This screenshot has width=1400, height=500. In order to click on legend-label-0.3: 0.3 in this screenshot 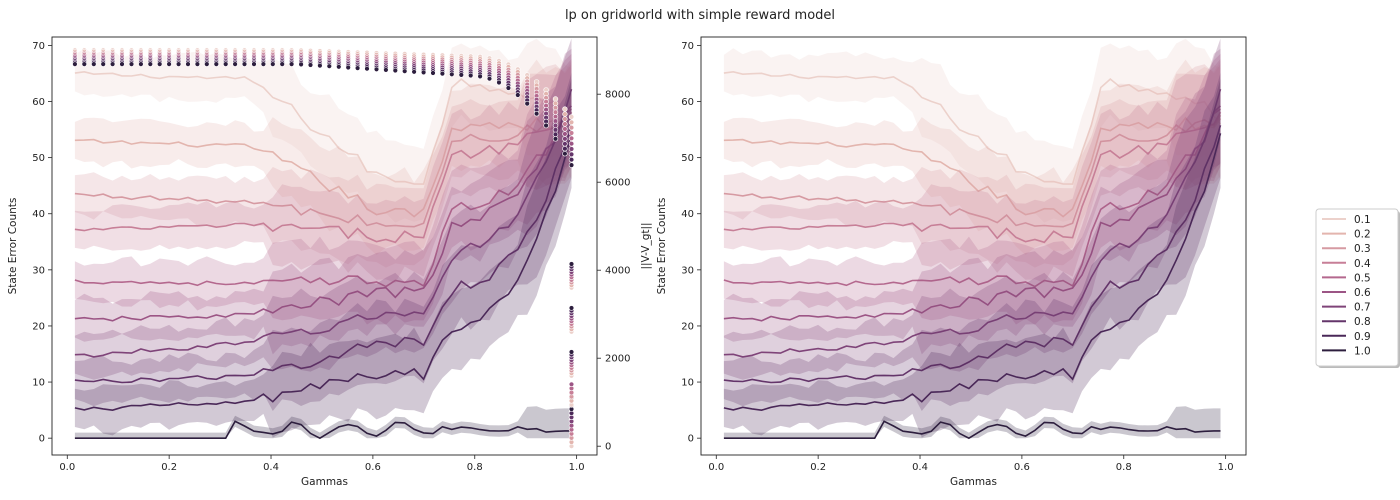, I will do `click(1362, 249)`.